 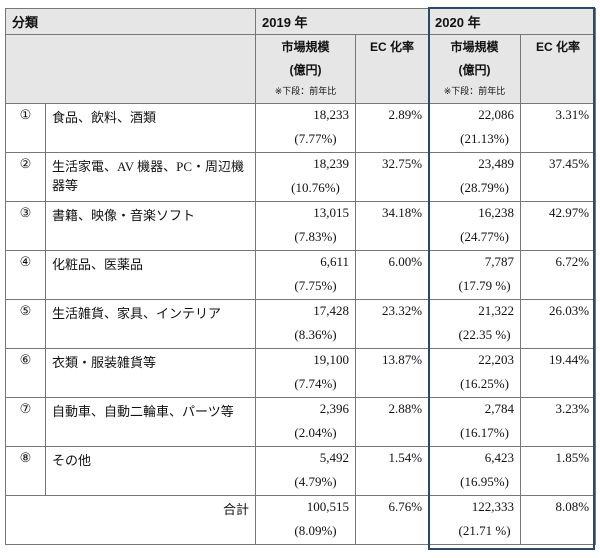 What do you see at coordinates (496, 163) in the screenshot?
I see `market-size: 23,489` at bounding box center [496, 163].